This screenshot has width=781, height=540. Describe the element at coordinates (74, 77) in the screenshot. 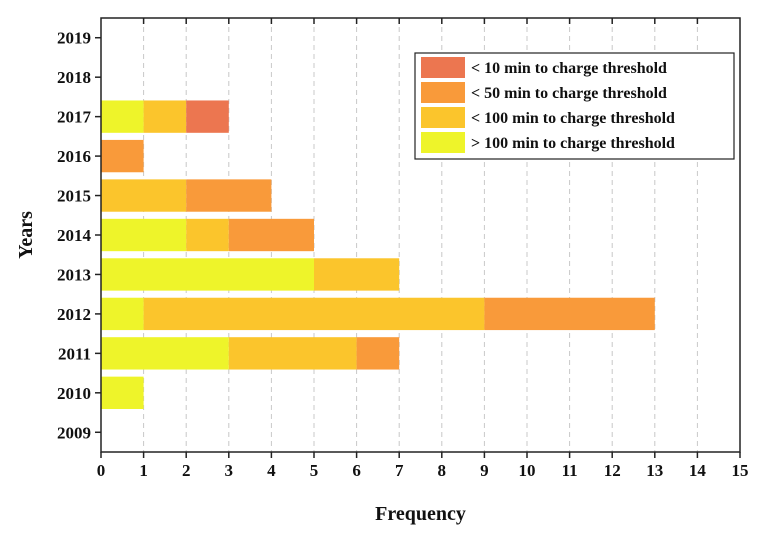

I see `y-tick-label: 2018` at that location.